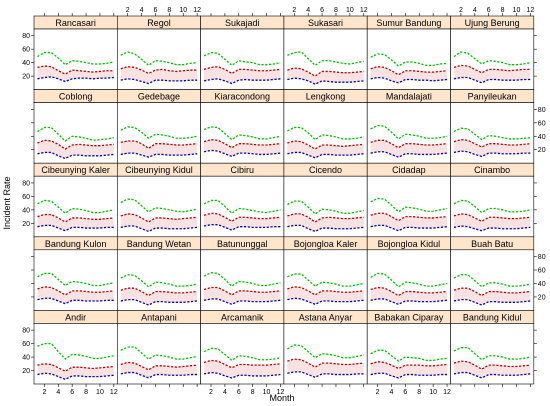 This screenshot has height=406, width=550. What do you see at coordinates (492, 23) in the screenshot?
I see `panel-strip-label: Ujung Berung` at bounding box center [492, 23].